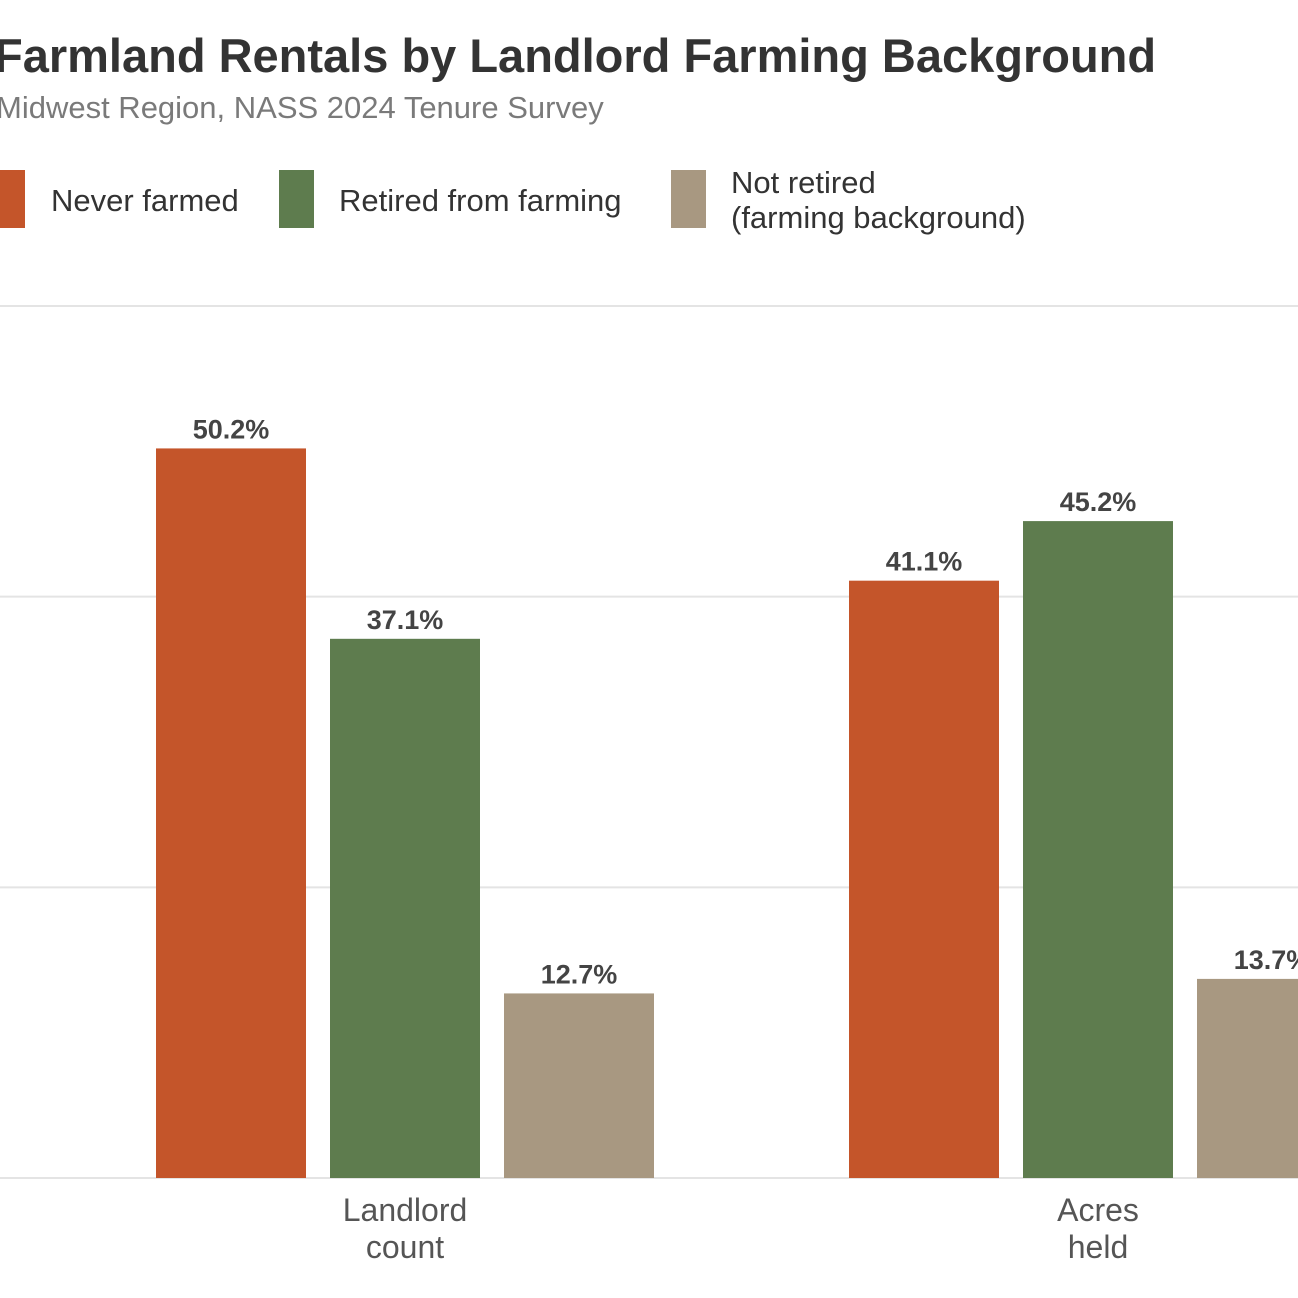  Describe the element at coordinates (924, 562) in the screenshot. I see `data-label-acres-held-0: 41.1%` at that location.